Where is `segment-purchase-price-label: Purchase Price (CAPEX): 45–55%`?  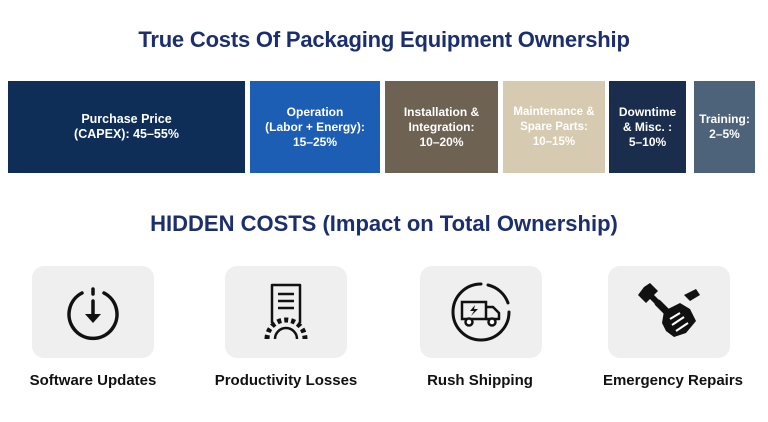
segment-purchase-price-label: Purchase Price (CAPEX): 45–55% is located at coordinates (126, 126).